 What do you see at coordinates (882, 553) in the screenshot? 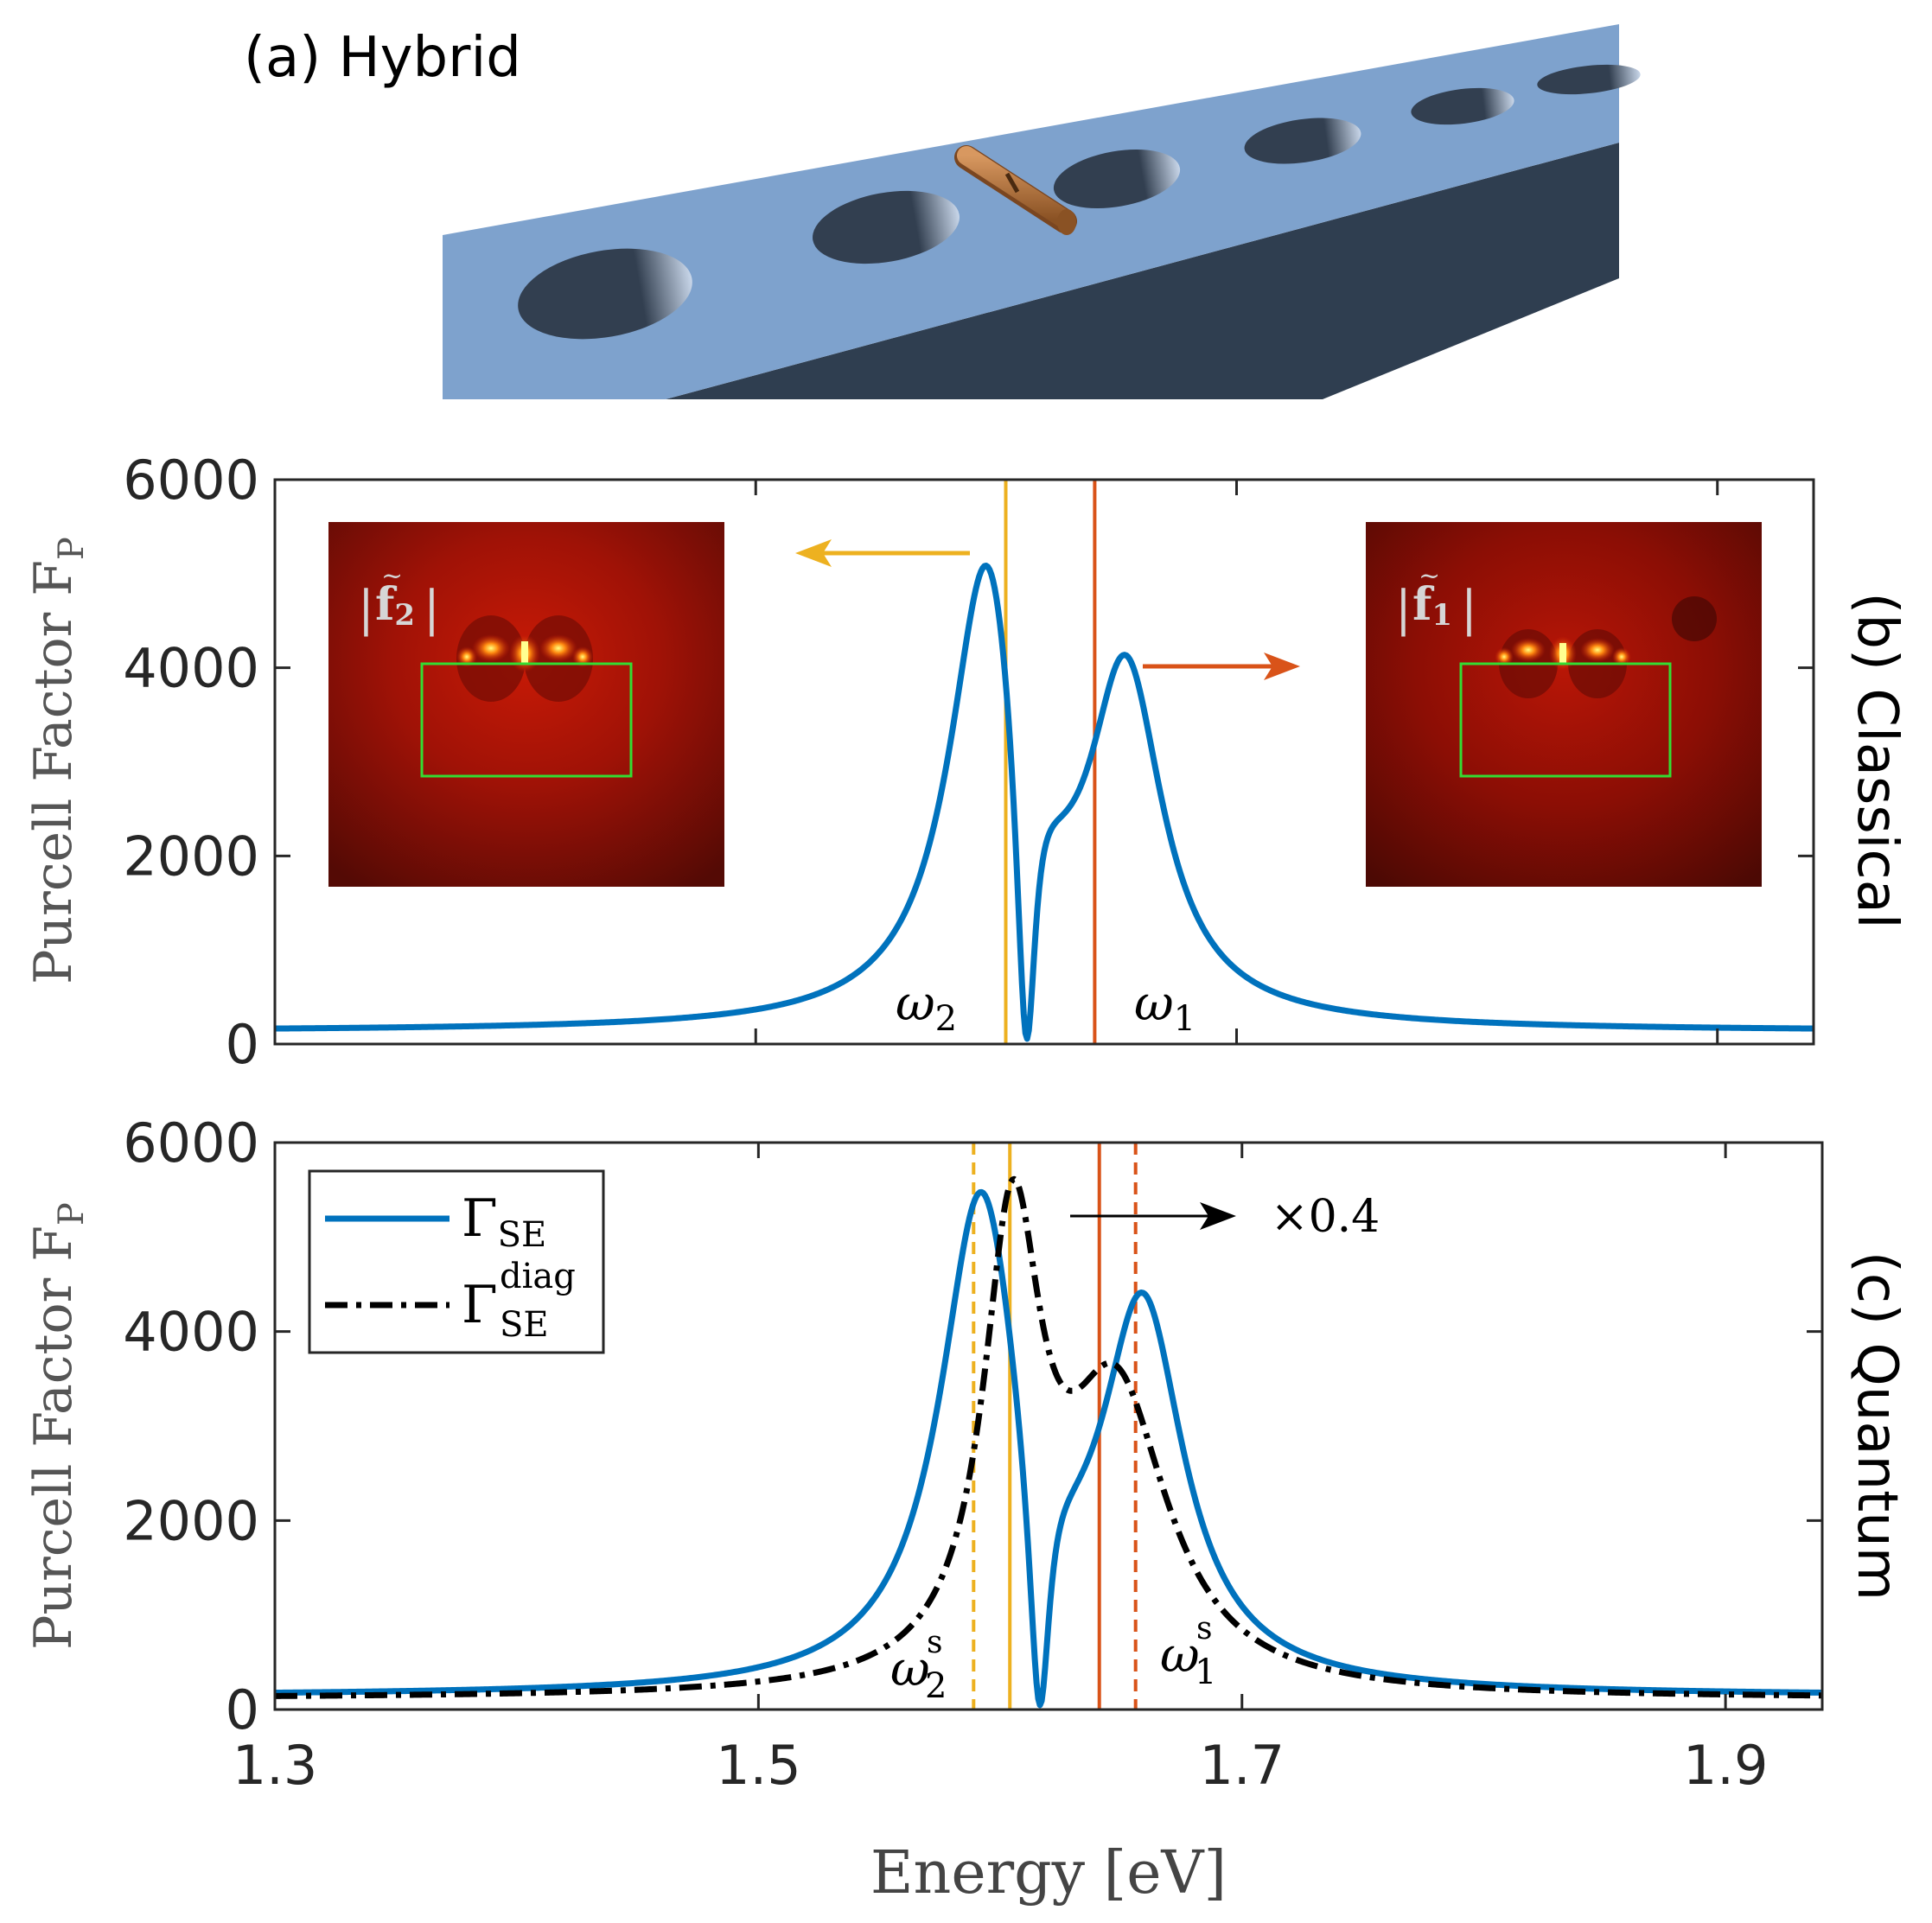
I see `arrow-left-orange` at bounding box center [882, 553].